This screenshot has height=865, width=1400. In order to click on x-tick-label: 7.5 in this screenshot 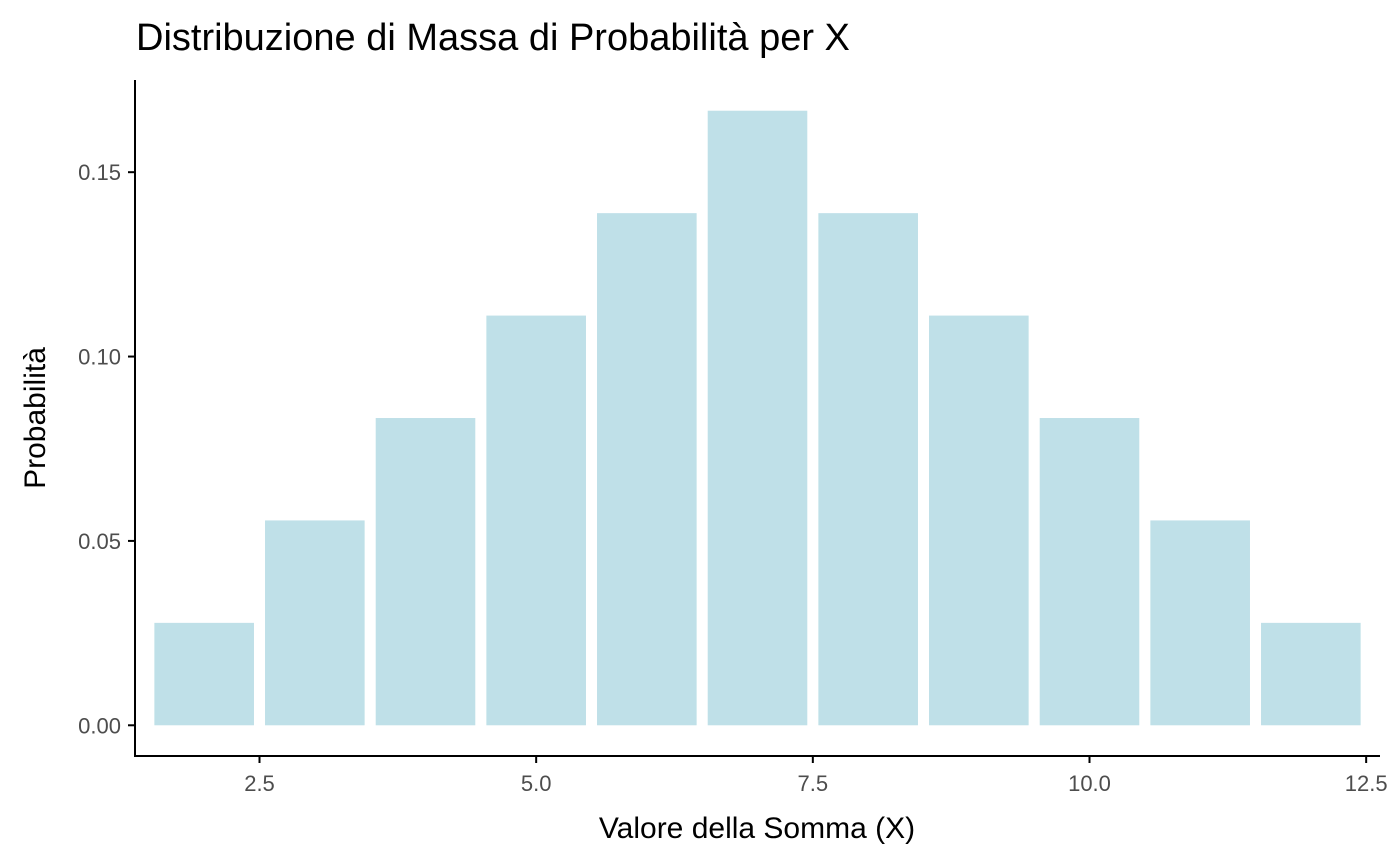, I will do `click(813, 783)`.